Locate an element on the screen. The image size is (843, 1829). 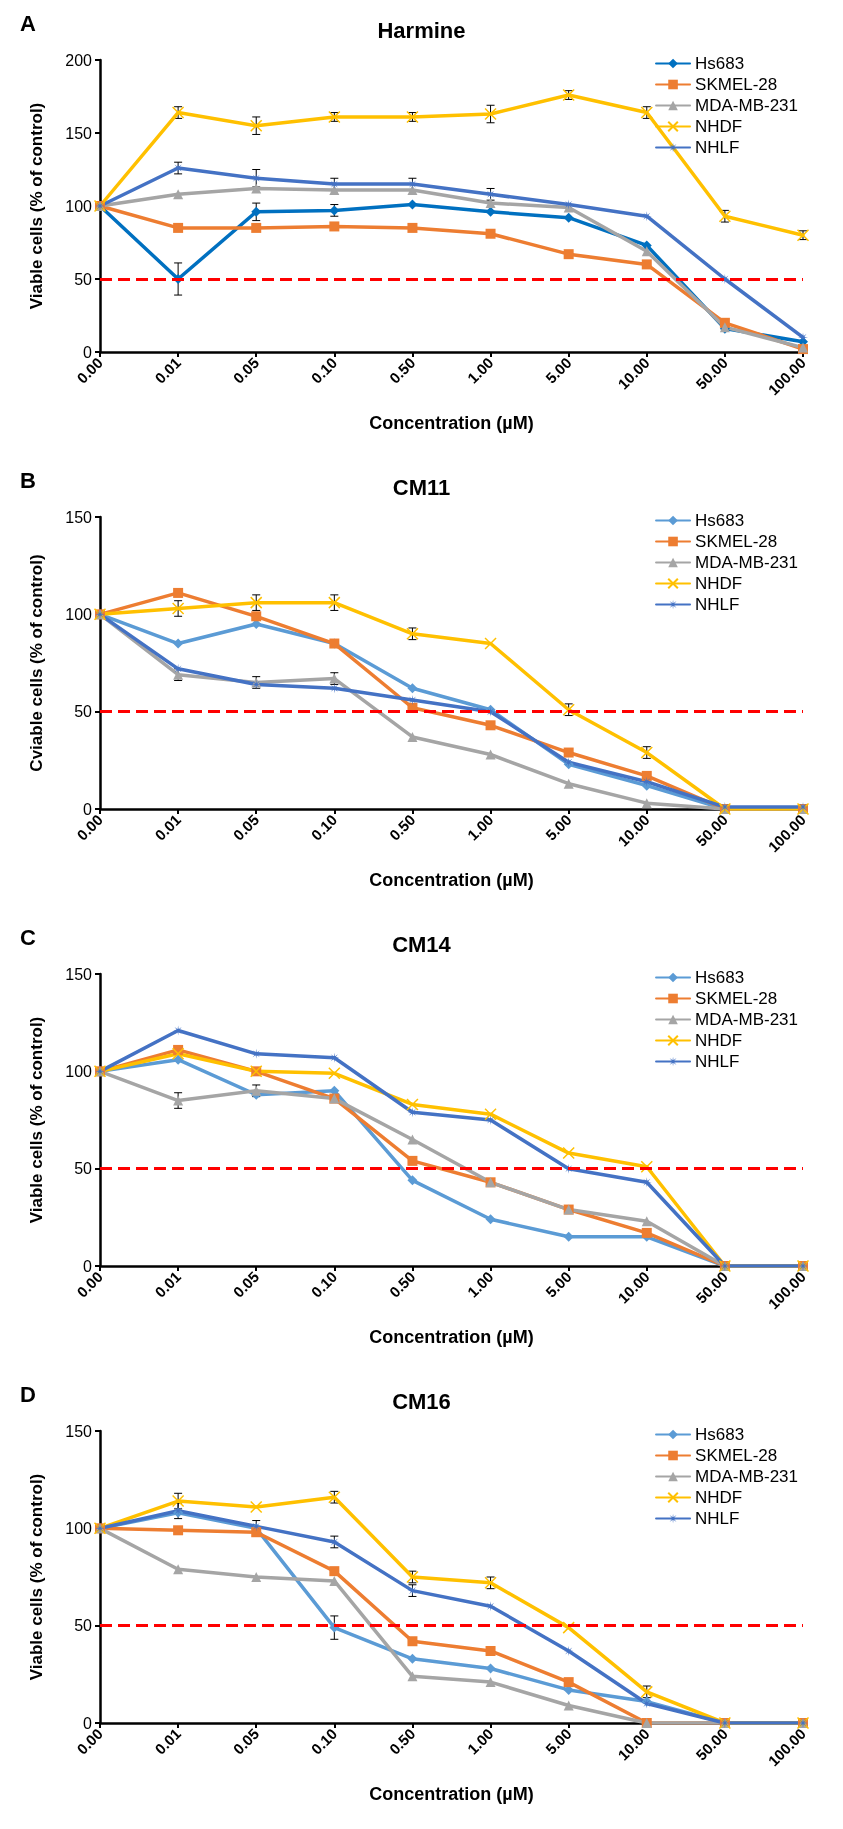
chart-title: CM11 is located at coordinates (421, 487).